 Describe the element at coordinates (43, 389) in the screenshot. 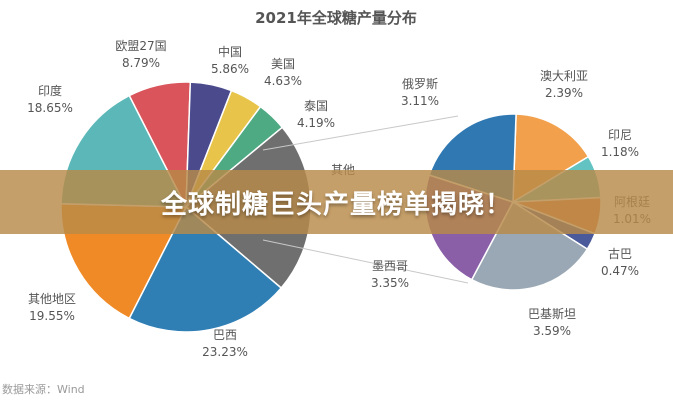

I see `data-source-note: 数据来源：Wind` at that location.